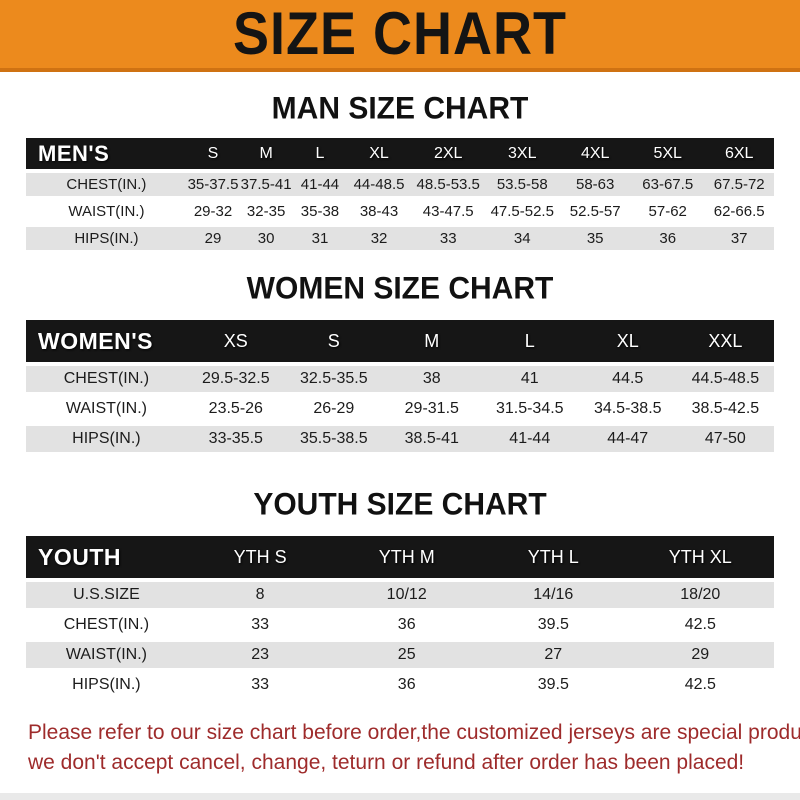 Image resolution: width=800 pixels, height=800 pixels. What do you see at coordinates (235, 439) in the screenshot?
I see `size-cell: 33-35.5` at bounding box center [235, 439].